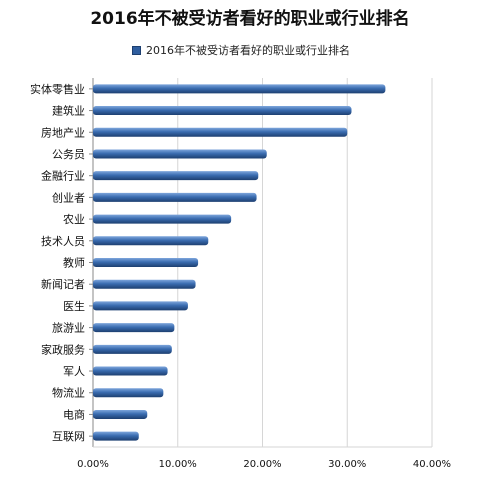  Describe the element at coordinates (68, 328) in the screenshot. I see `category-label: 旅游业` at that location.